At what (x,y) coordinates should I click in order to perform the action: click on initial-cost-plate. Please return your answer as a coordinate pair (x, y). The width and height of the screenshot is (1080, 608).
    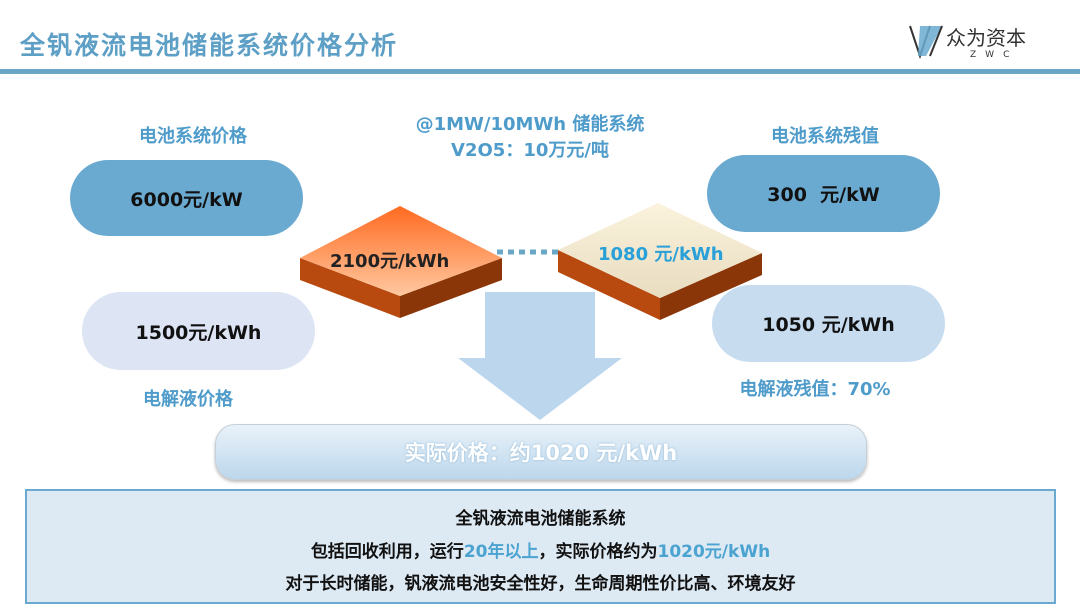
    Looking at the image, I should click on (401, 262).